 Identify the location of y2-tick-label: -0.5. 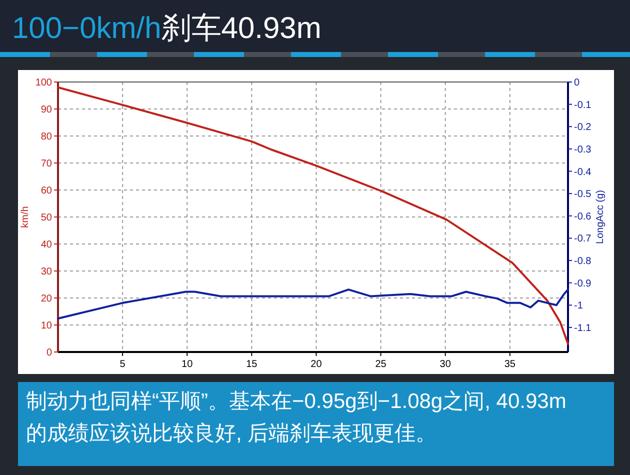
(583, 194).